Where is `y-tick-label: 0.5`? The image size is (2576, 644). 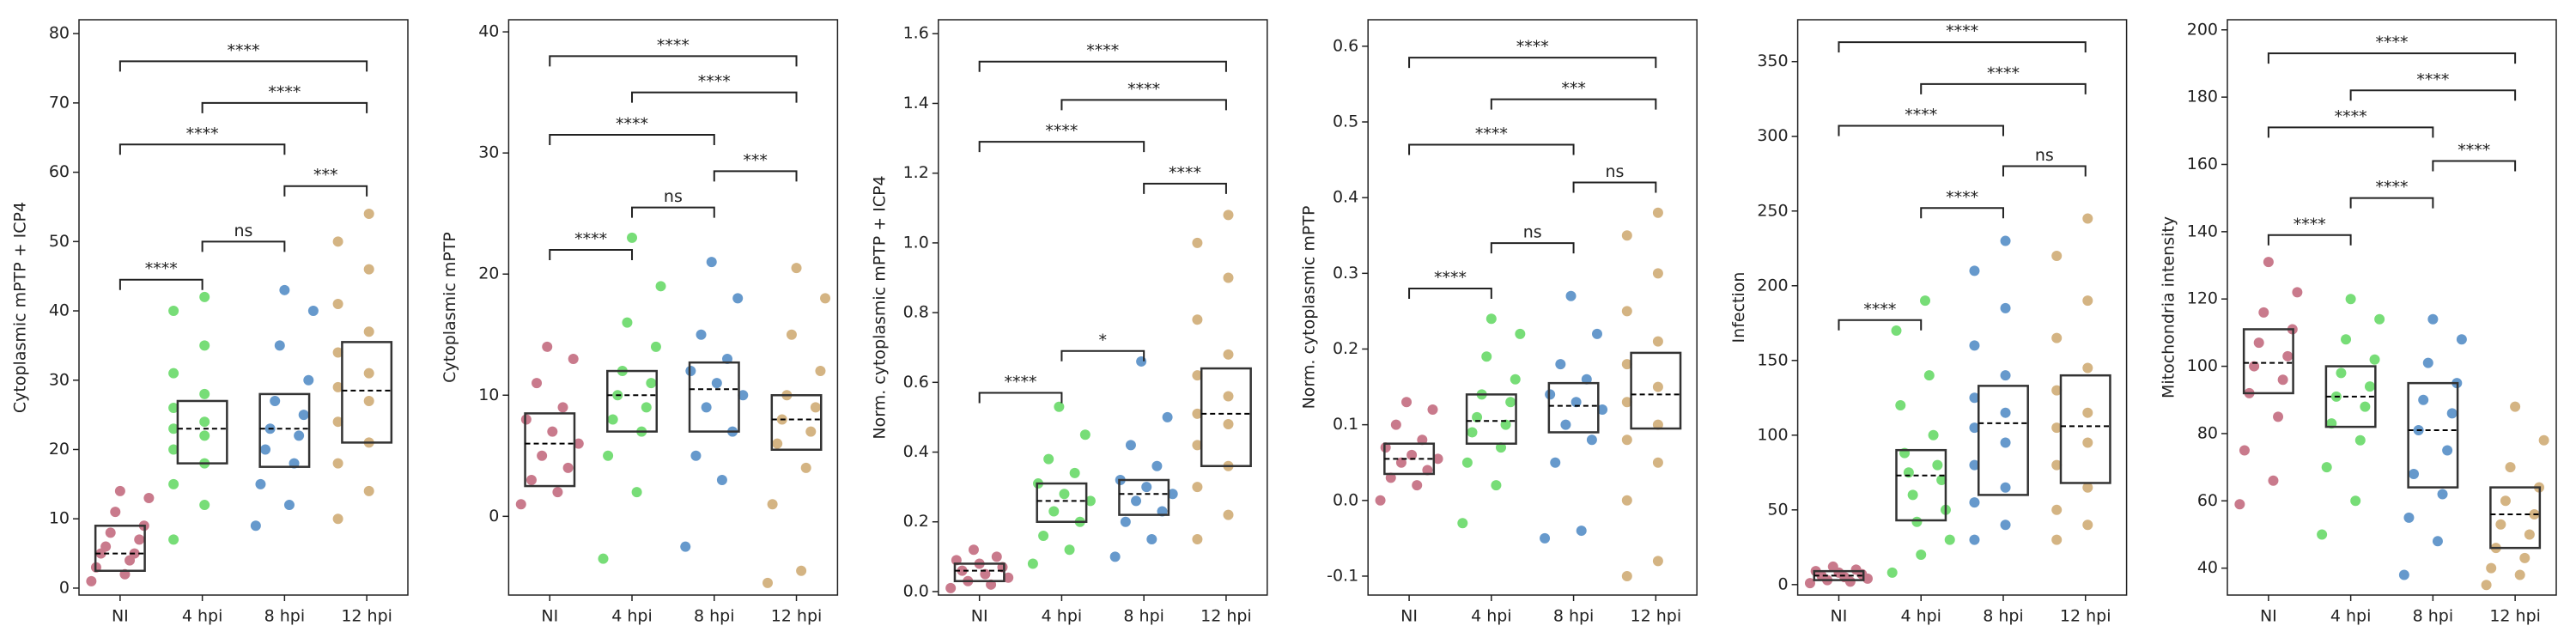 y-tick-label: 0.5 is located at coordinates (1345, 122).